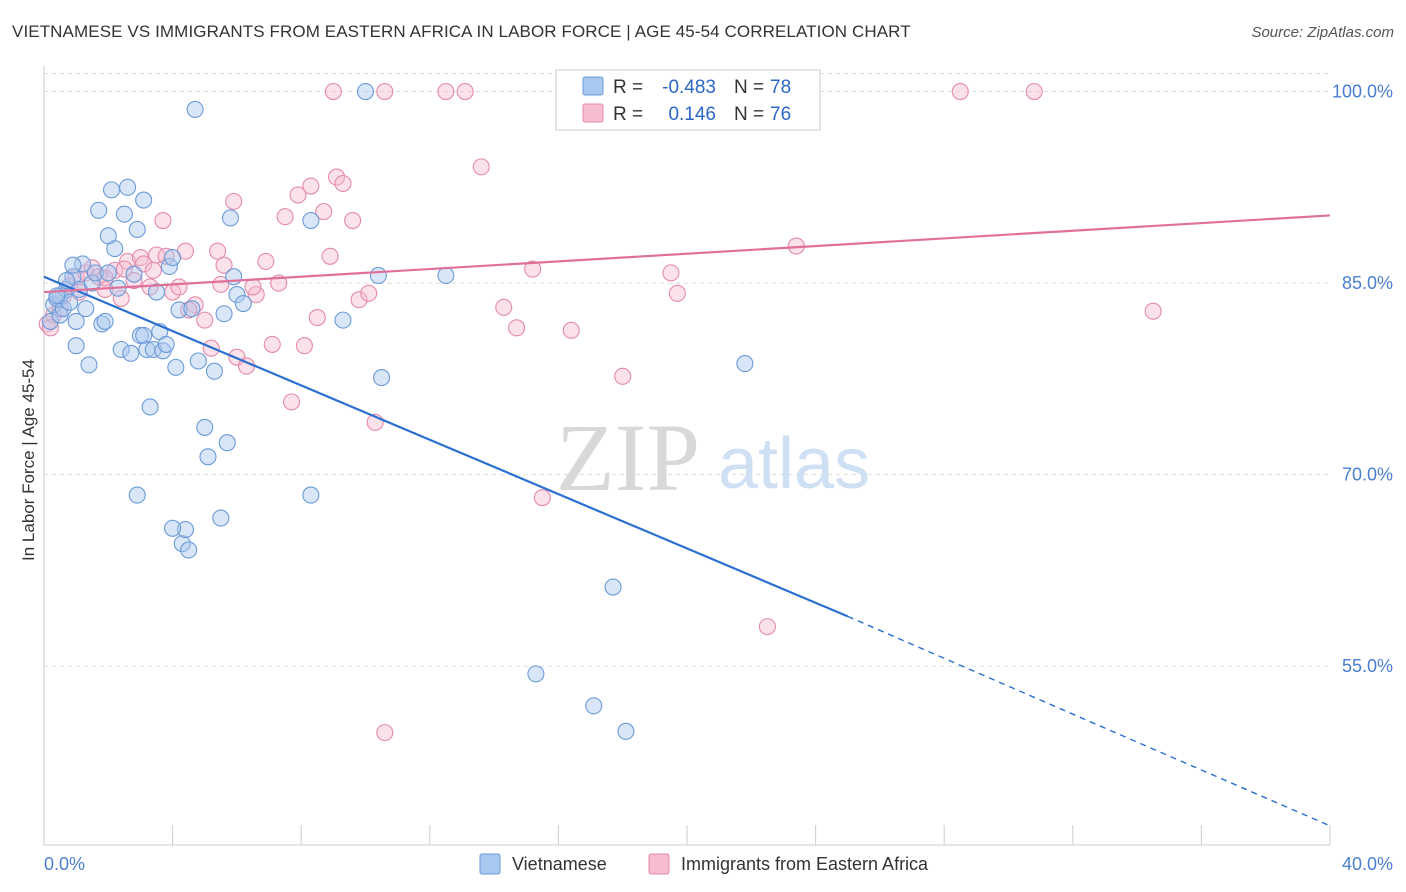 The width and height of the screenshot is (1406, 892). Describe the element at coordinates (593, 86) in the screenshot. I see `legend-swatch-vietnamese` at that location.